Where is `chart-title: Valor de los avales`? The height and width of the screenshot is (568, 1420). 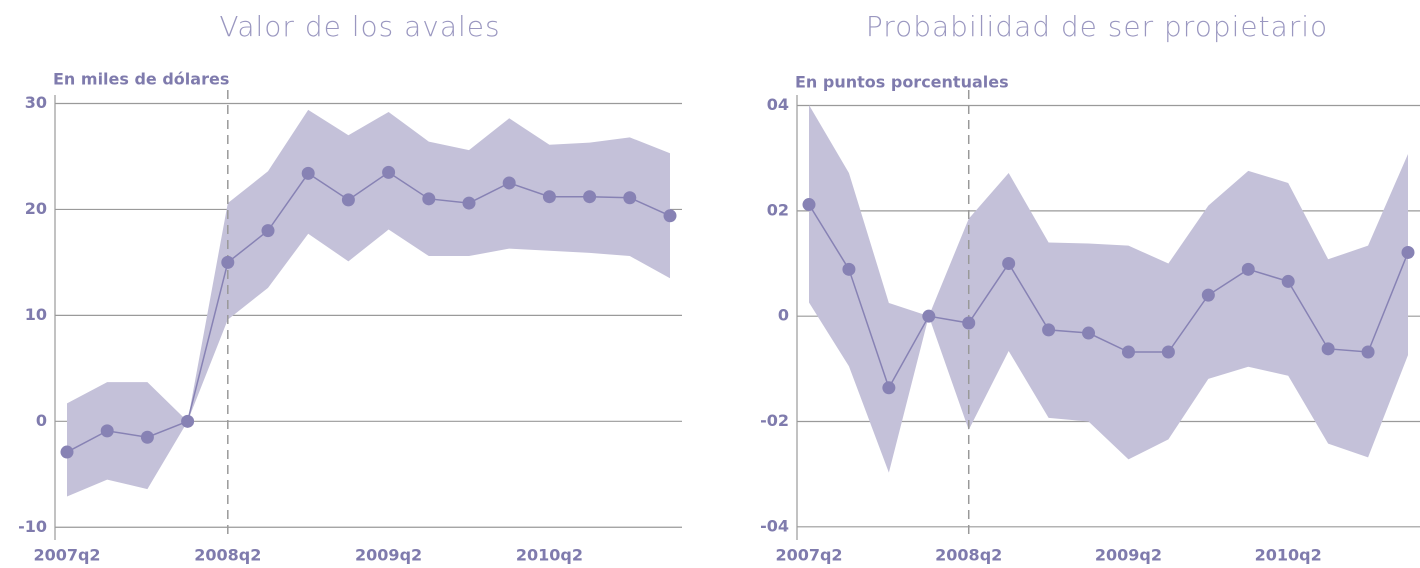
chart-title: Valor de los avales is located at coordinates (359, 26).